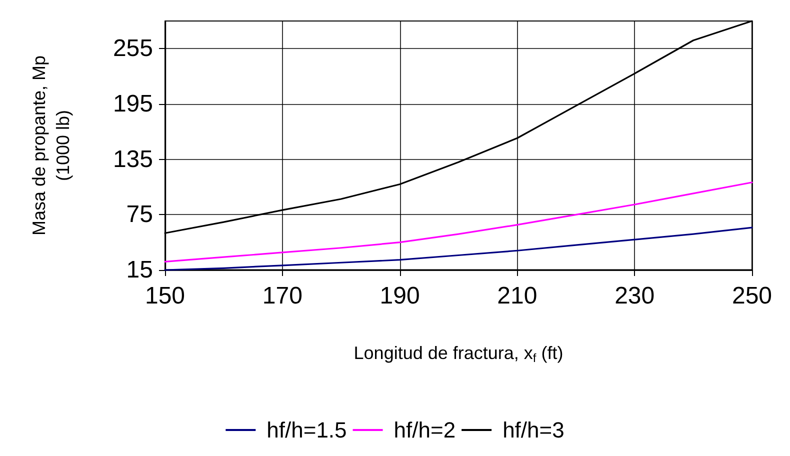  Describe the element at coordinates (425, 430) in the screenshot. I see `legend-label: hf/h=2` at that location.